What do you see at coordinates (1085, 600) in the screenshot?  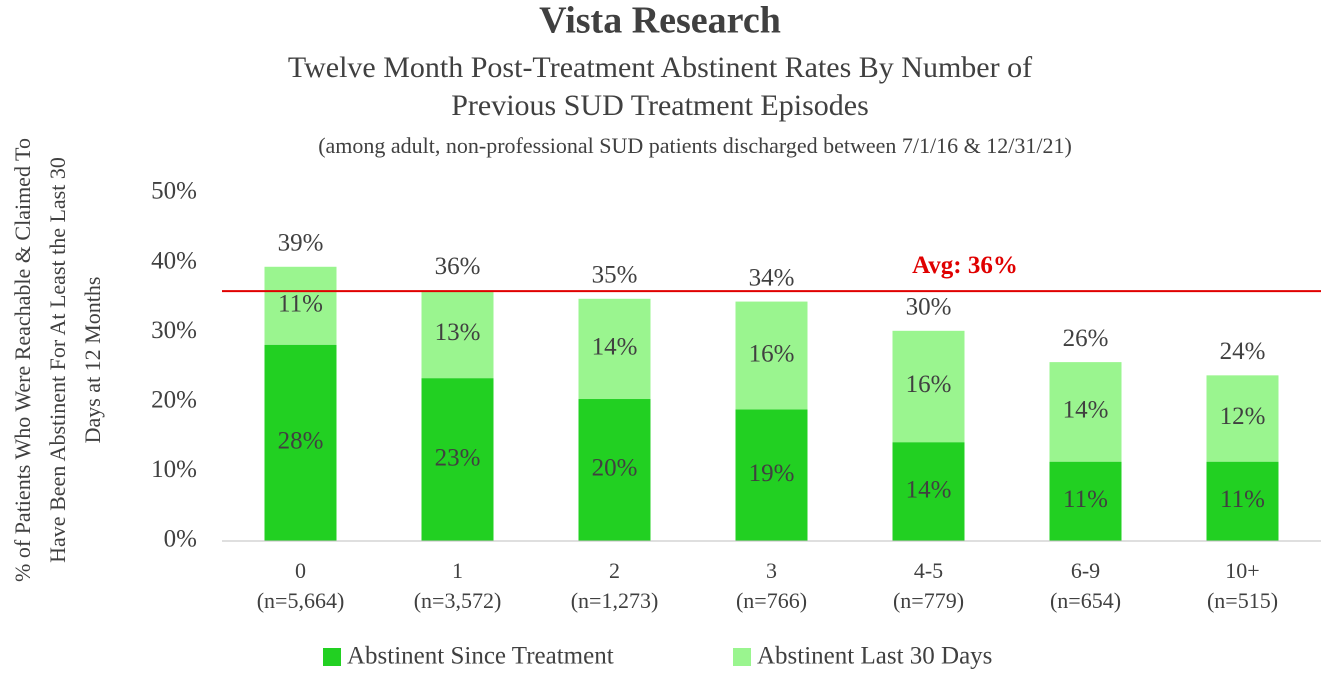 I see `x-tick-label: (n=654)` at bounding box center [1085, 600].